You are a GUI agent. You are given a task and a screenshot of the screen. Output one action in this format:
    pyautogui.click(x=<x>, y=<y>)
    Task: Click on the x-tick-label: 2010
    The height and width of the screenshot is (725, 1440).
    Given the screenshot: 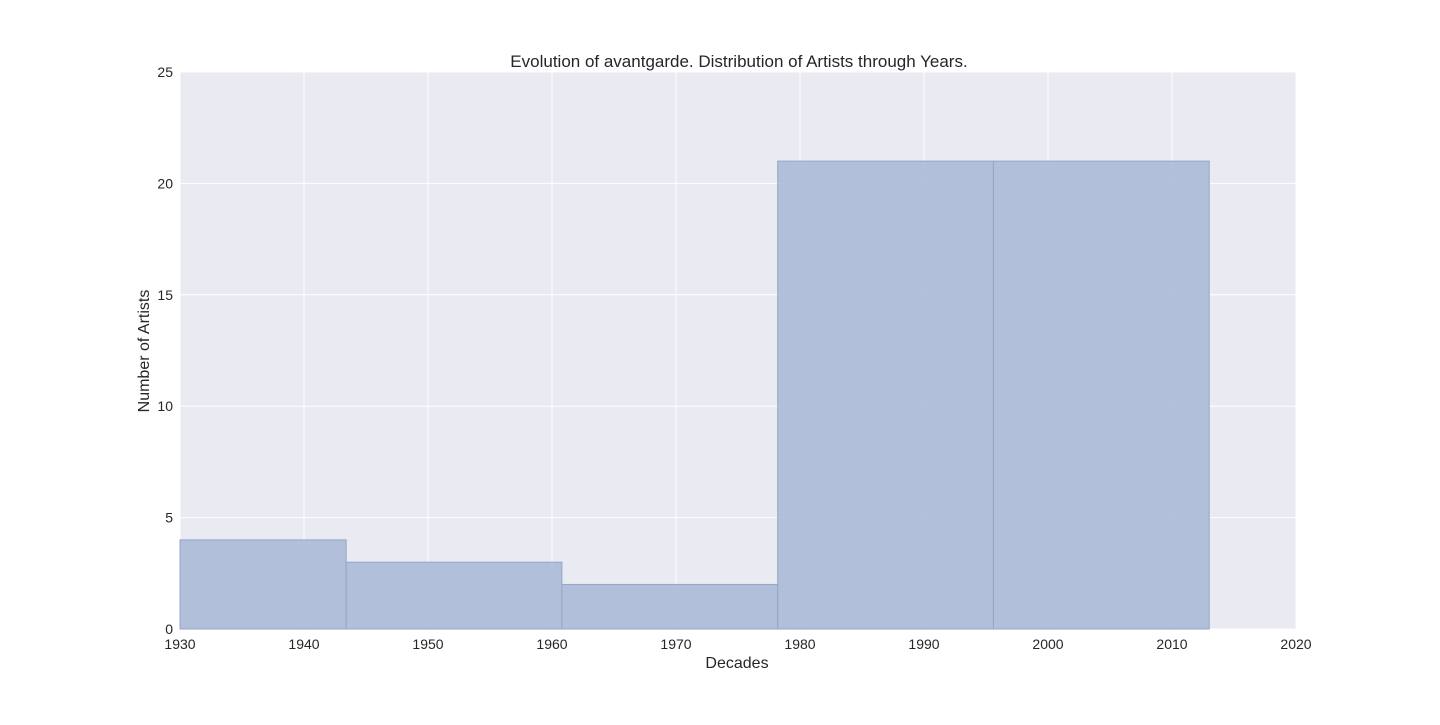 What is the action you would take?
    pyautogui.click(x=1171, y=644)
    